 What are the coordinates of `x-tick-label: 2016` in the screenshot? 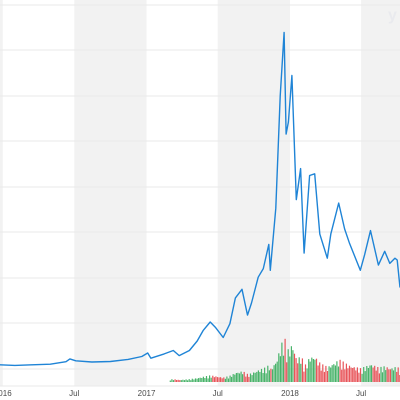 It's located at (6, 393).